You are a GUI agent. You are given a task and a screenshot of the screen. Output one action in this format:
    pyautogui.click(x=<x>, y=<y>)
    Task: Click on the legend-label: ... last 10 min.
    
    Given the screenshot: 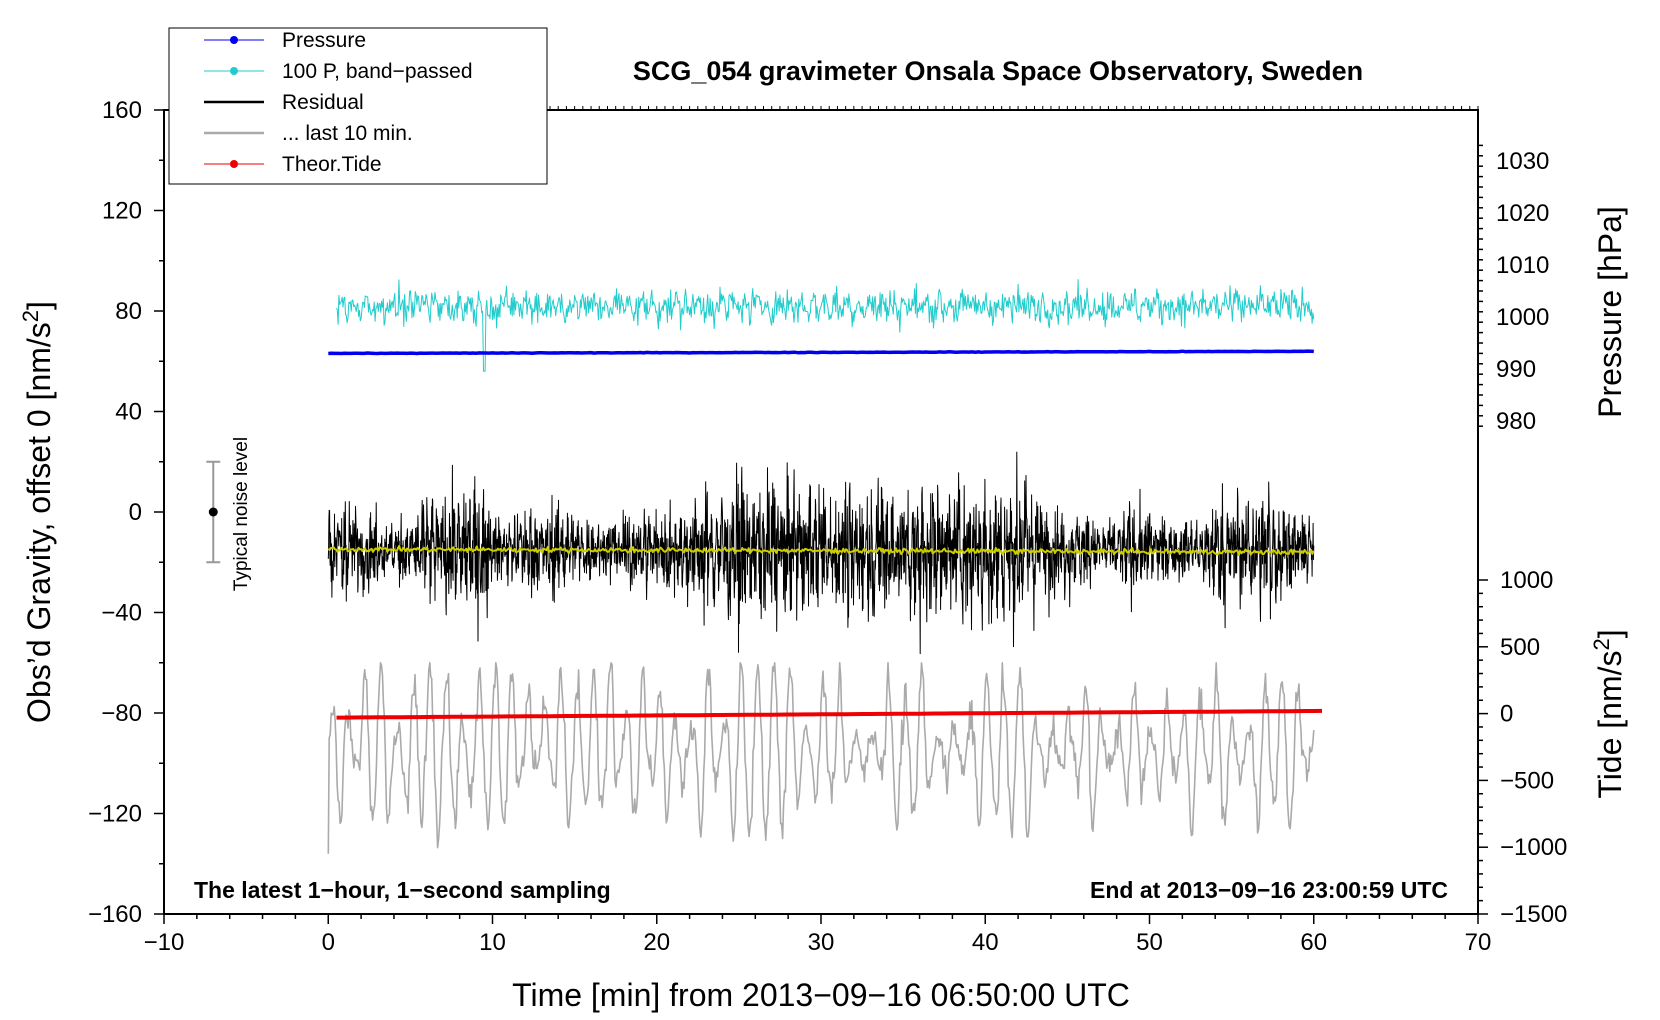 What is the action you would take?
    pyautogui.click(x=347, y=133)
    